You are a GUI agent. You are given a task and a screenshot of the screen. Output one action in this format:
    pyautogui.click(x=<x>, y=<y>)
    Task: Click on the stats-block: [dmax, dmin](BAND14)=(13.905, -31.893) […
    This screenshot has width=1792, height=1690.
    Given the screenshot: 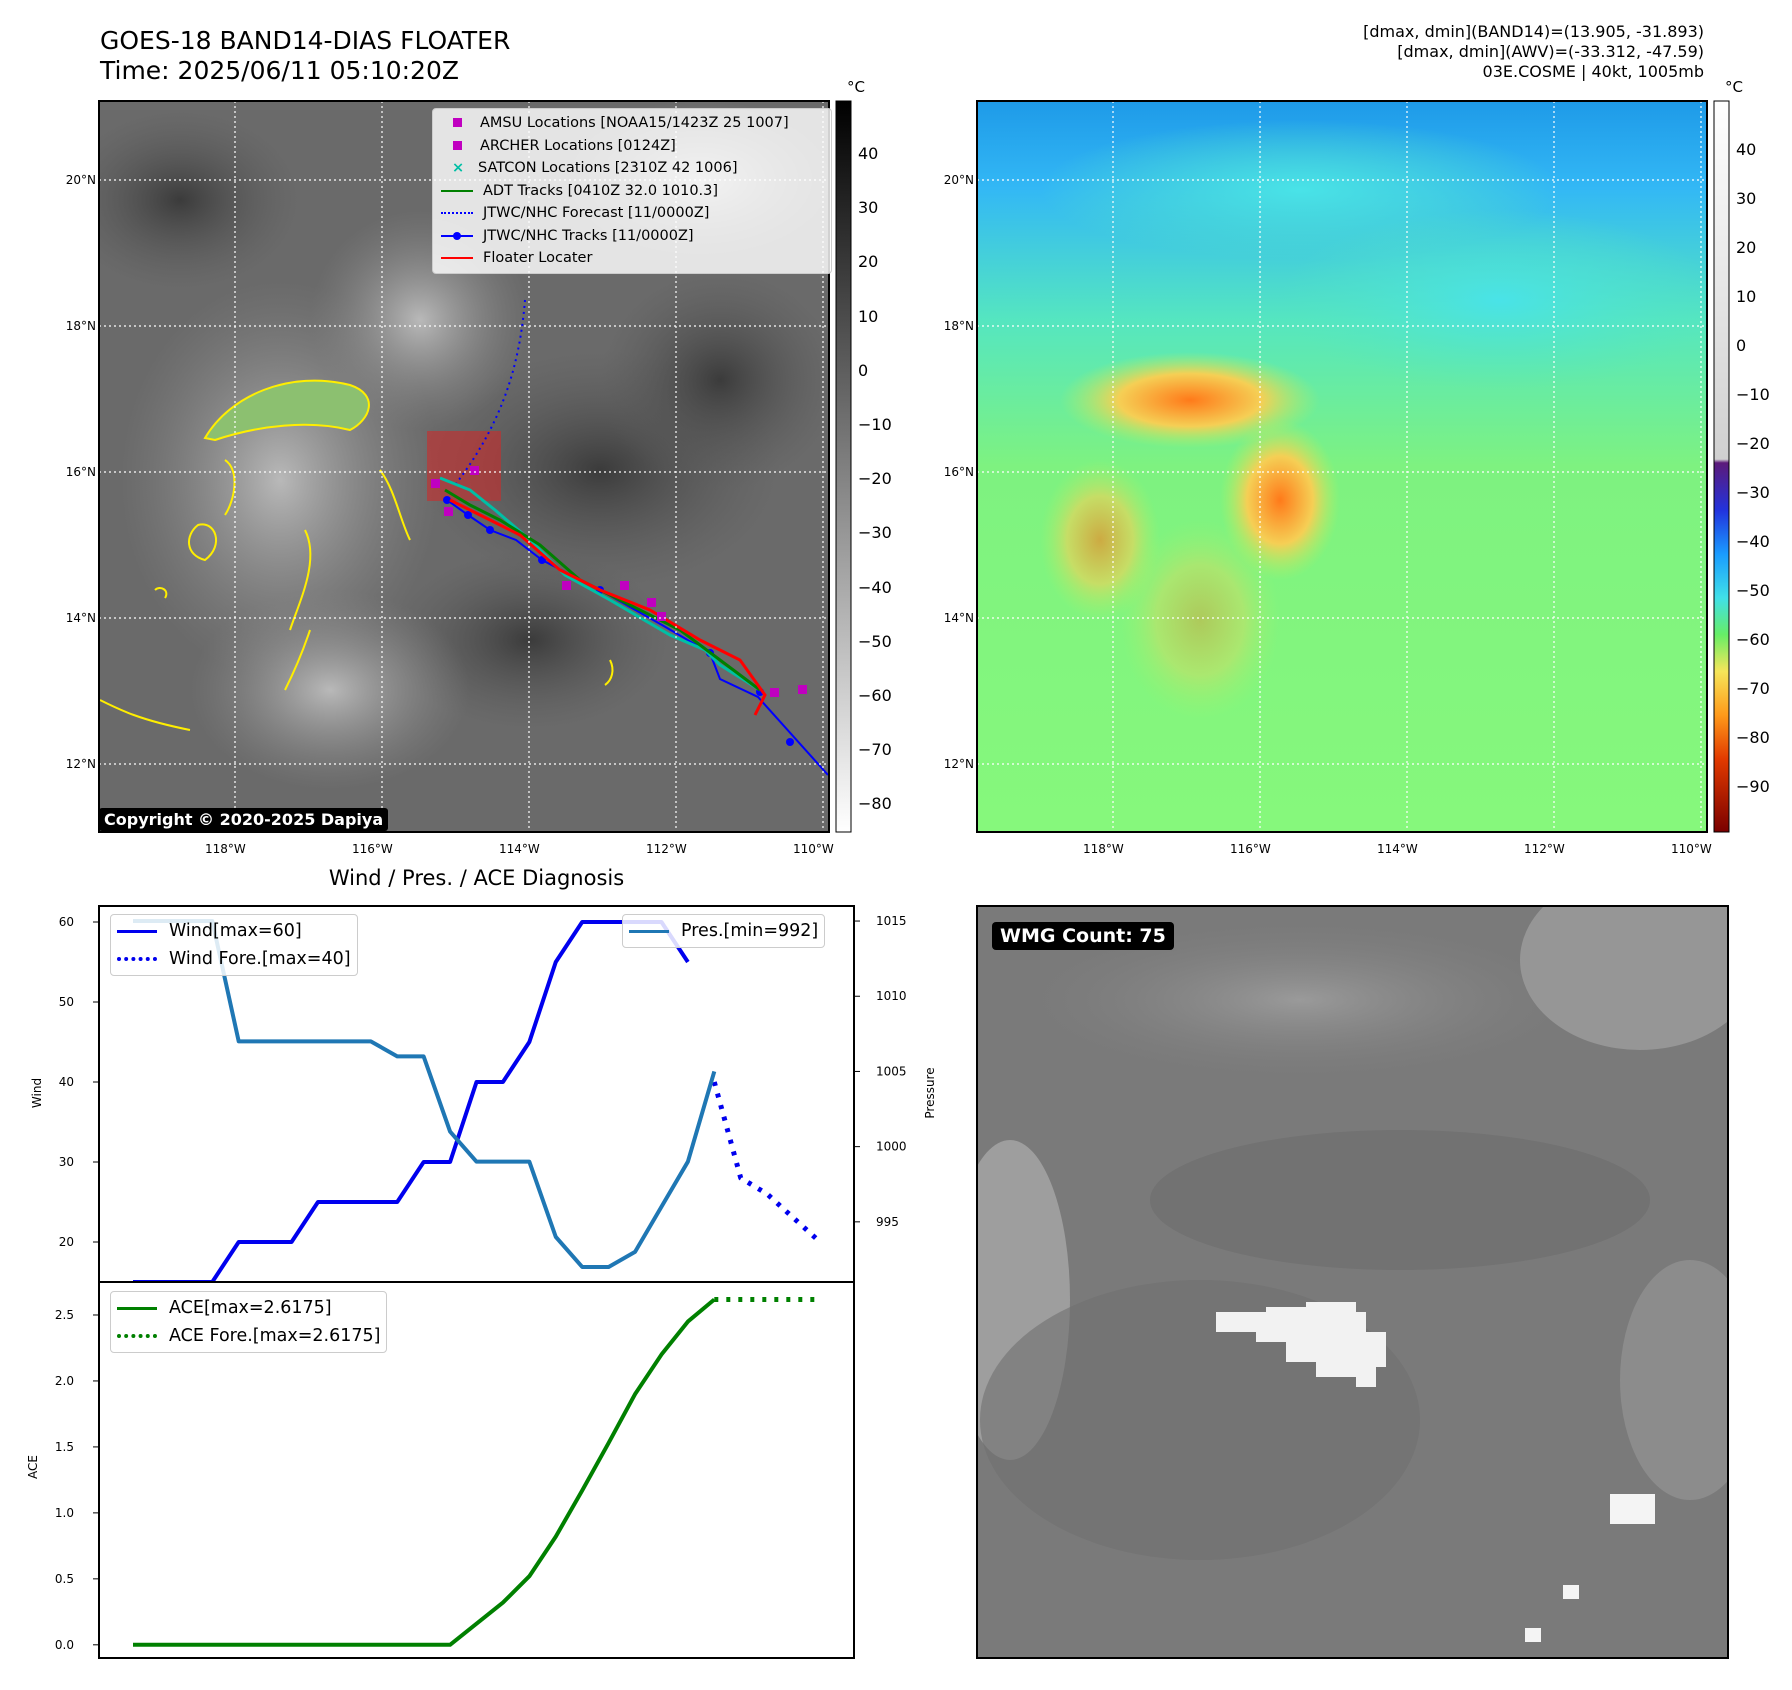 What is the action you would take?
    pyautogui.click(x=1533, y=52)
    